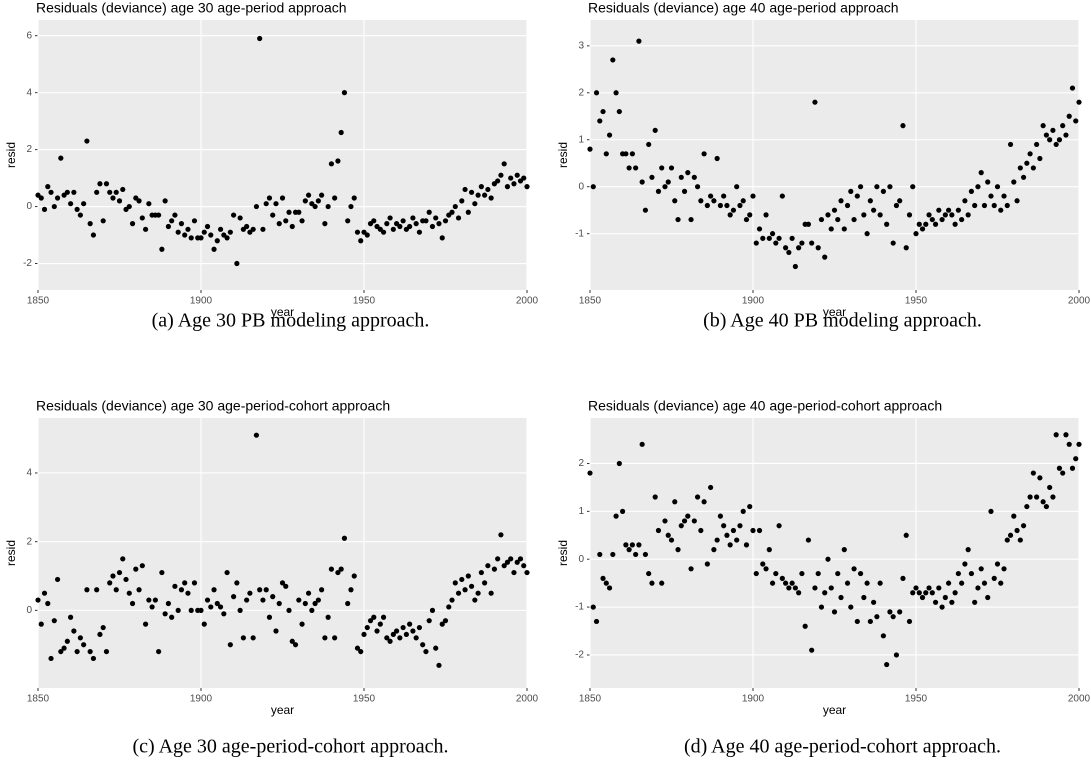  I want to click on x-tick-label: 2000, so click(527, 699).